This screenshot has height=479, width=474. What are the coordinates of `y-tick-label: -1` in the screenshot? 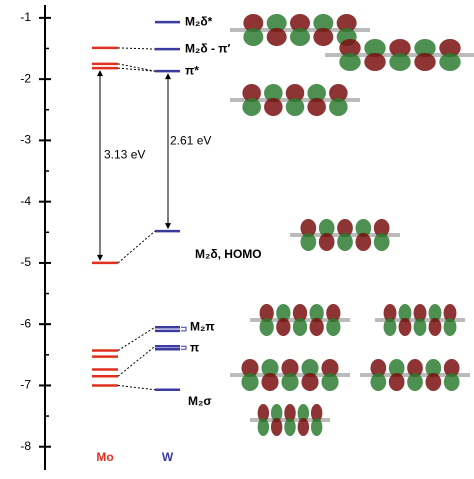 It's located at (25, 17).